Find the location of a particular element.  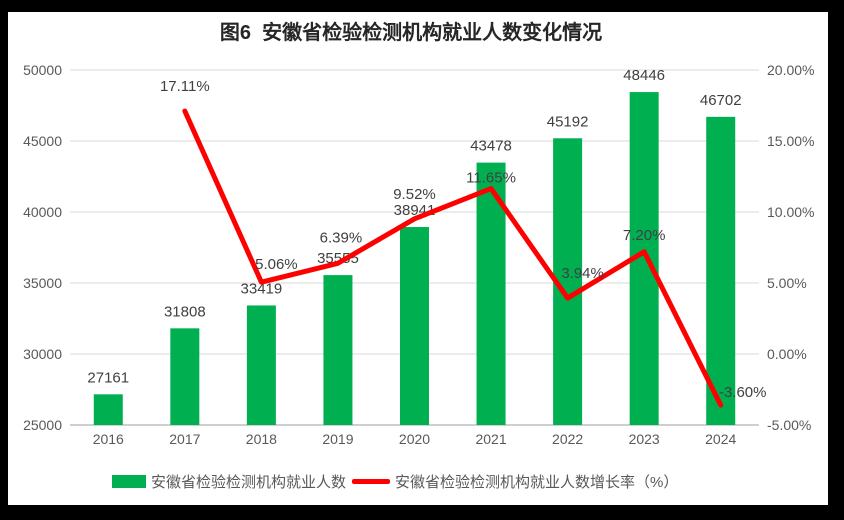

x-axis-tick-label: 2019 is located at coordinates (337, 439).